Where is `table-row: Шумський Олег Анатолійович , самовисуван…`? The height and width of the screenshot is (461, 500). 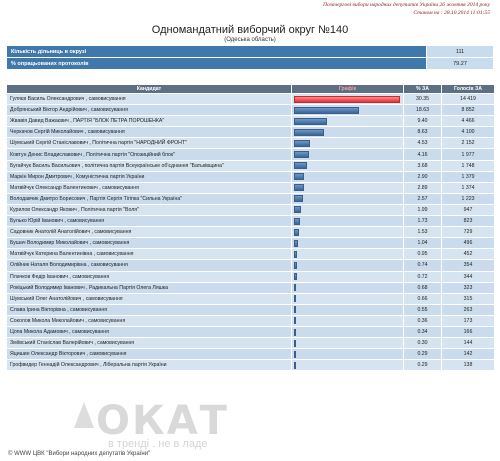 table-row: Шумський Олег Анатолійович , самовисуван… is located at coordinates (250, 298).